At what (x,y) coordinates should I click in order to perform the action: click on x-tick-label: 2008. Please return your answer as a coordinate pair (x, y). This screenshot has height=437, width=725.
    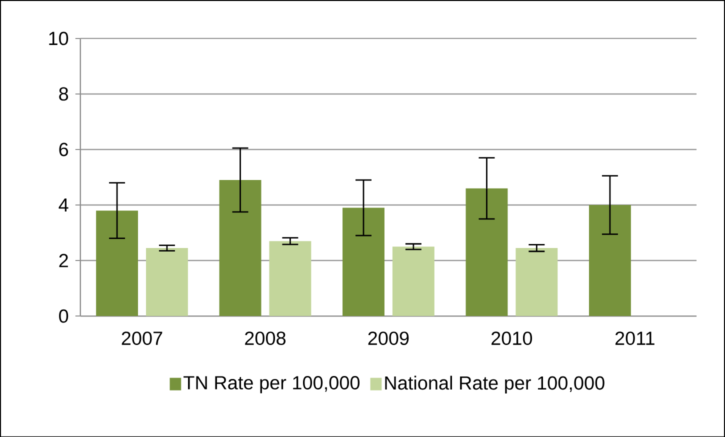
    Looking at the image, I should click on (265, 338).